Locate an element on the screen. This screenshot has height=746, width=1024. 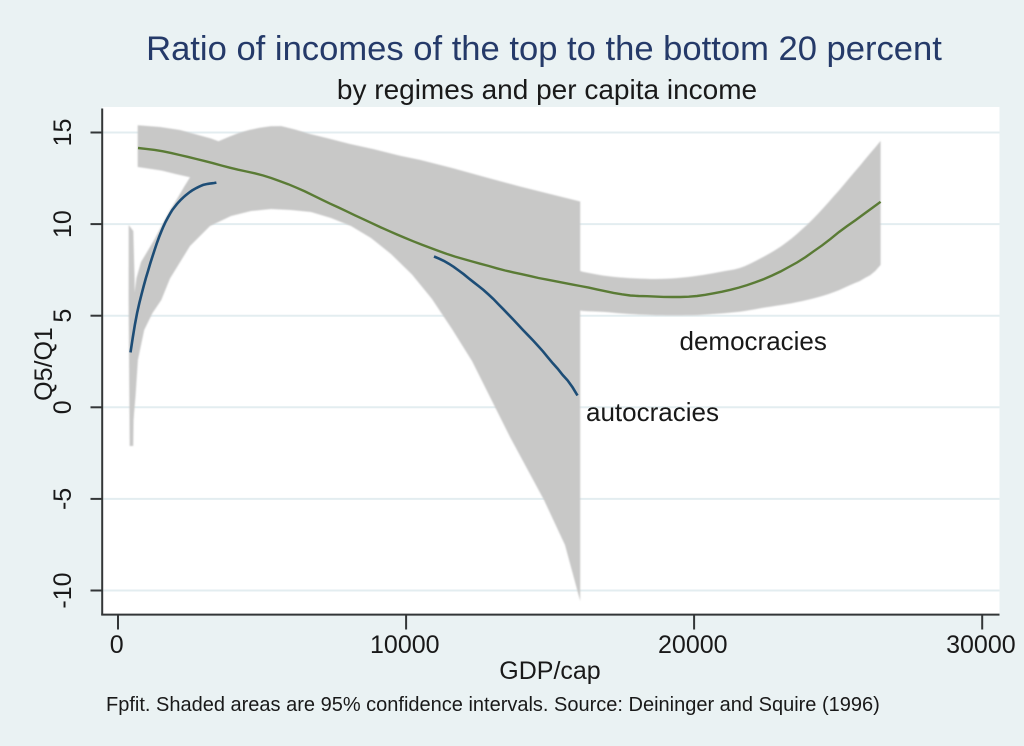
svg-text: democracies is located at coordinates (753, 341).